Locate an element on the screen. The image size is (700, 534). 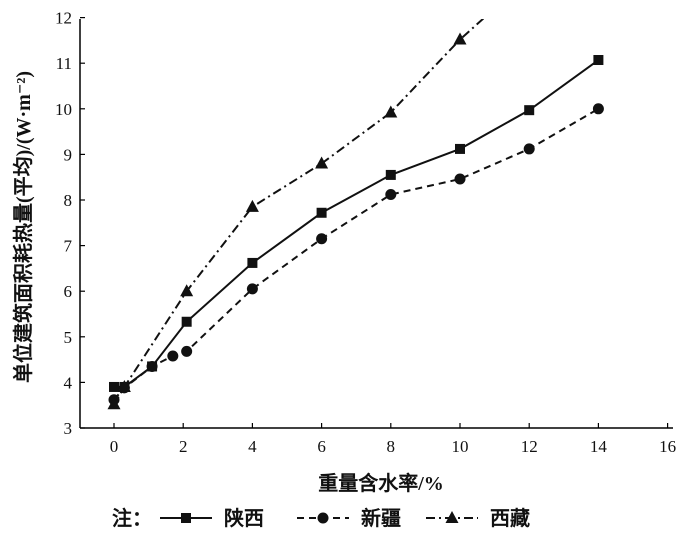
y-tick-label: 8 is located at coordinates (68, 200).